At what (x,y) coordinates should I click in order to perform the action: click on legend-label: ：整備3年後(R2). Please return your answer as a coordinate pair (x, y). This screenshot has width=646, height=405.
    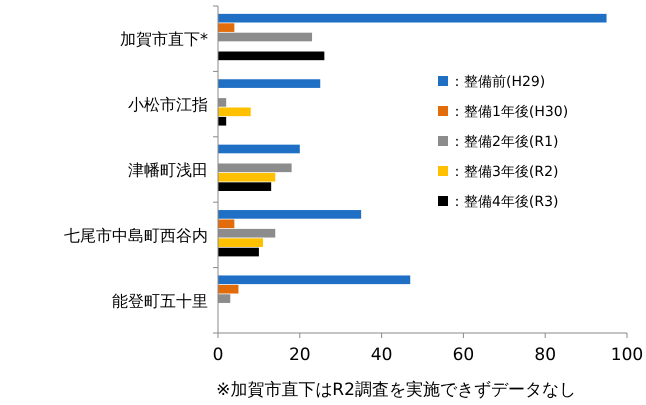
    Looking at the image, I should click on (504, 172).